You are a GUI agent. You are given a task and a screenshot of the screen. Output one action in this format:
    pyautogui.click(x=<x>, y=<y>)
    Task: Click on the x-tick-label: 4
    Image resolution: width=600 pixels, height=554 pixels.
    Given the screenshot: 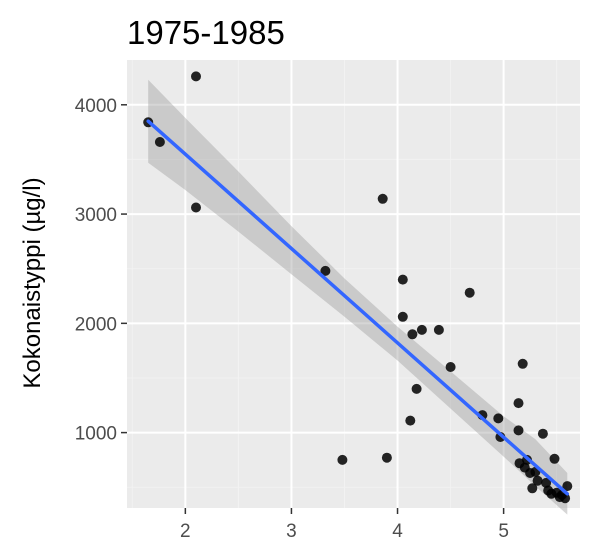 What is the action you would take?
    pyautogui.click(x=397, y=531)
    